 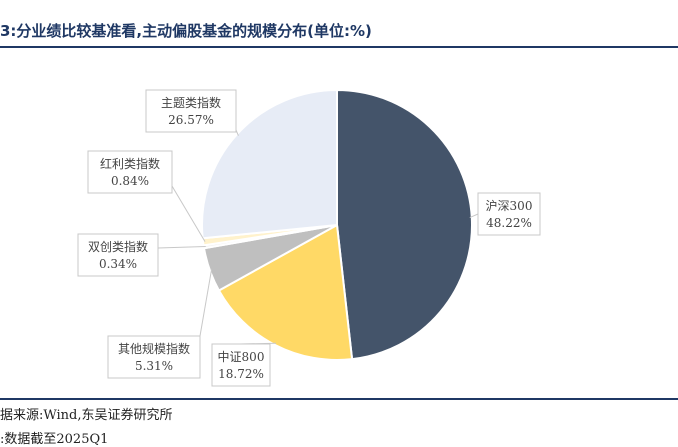 What do you see at coordinates (339, 47) in the screenshot?
I see `title-rule` at bounding box center [339, 47].